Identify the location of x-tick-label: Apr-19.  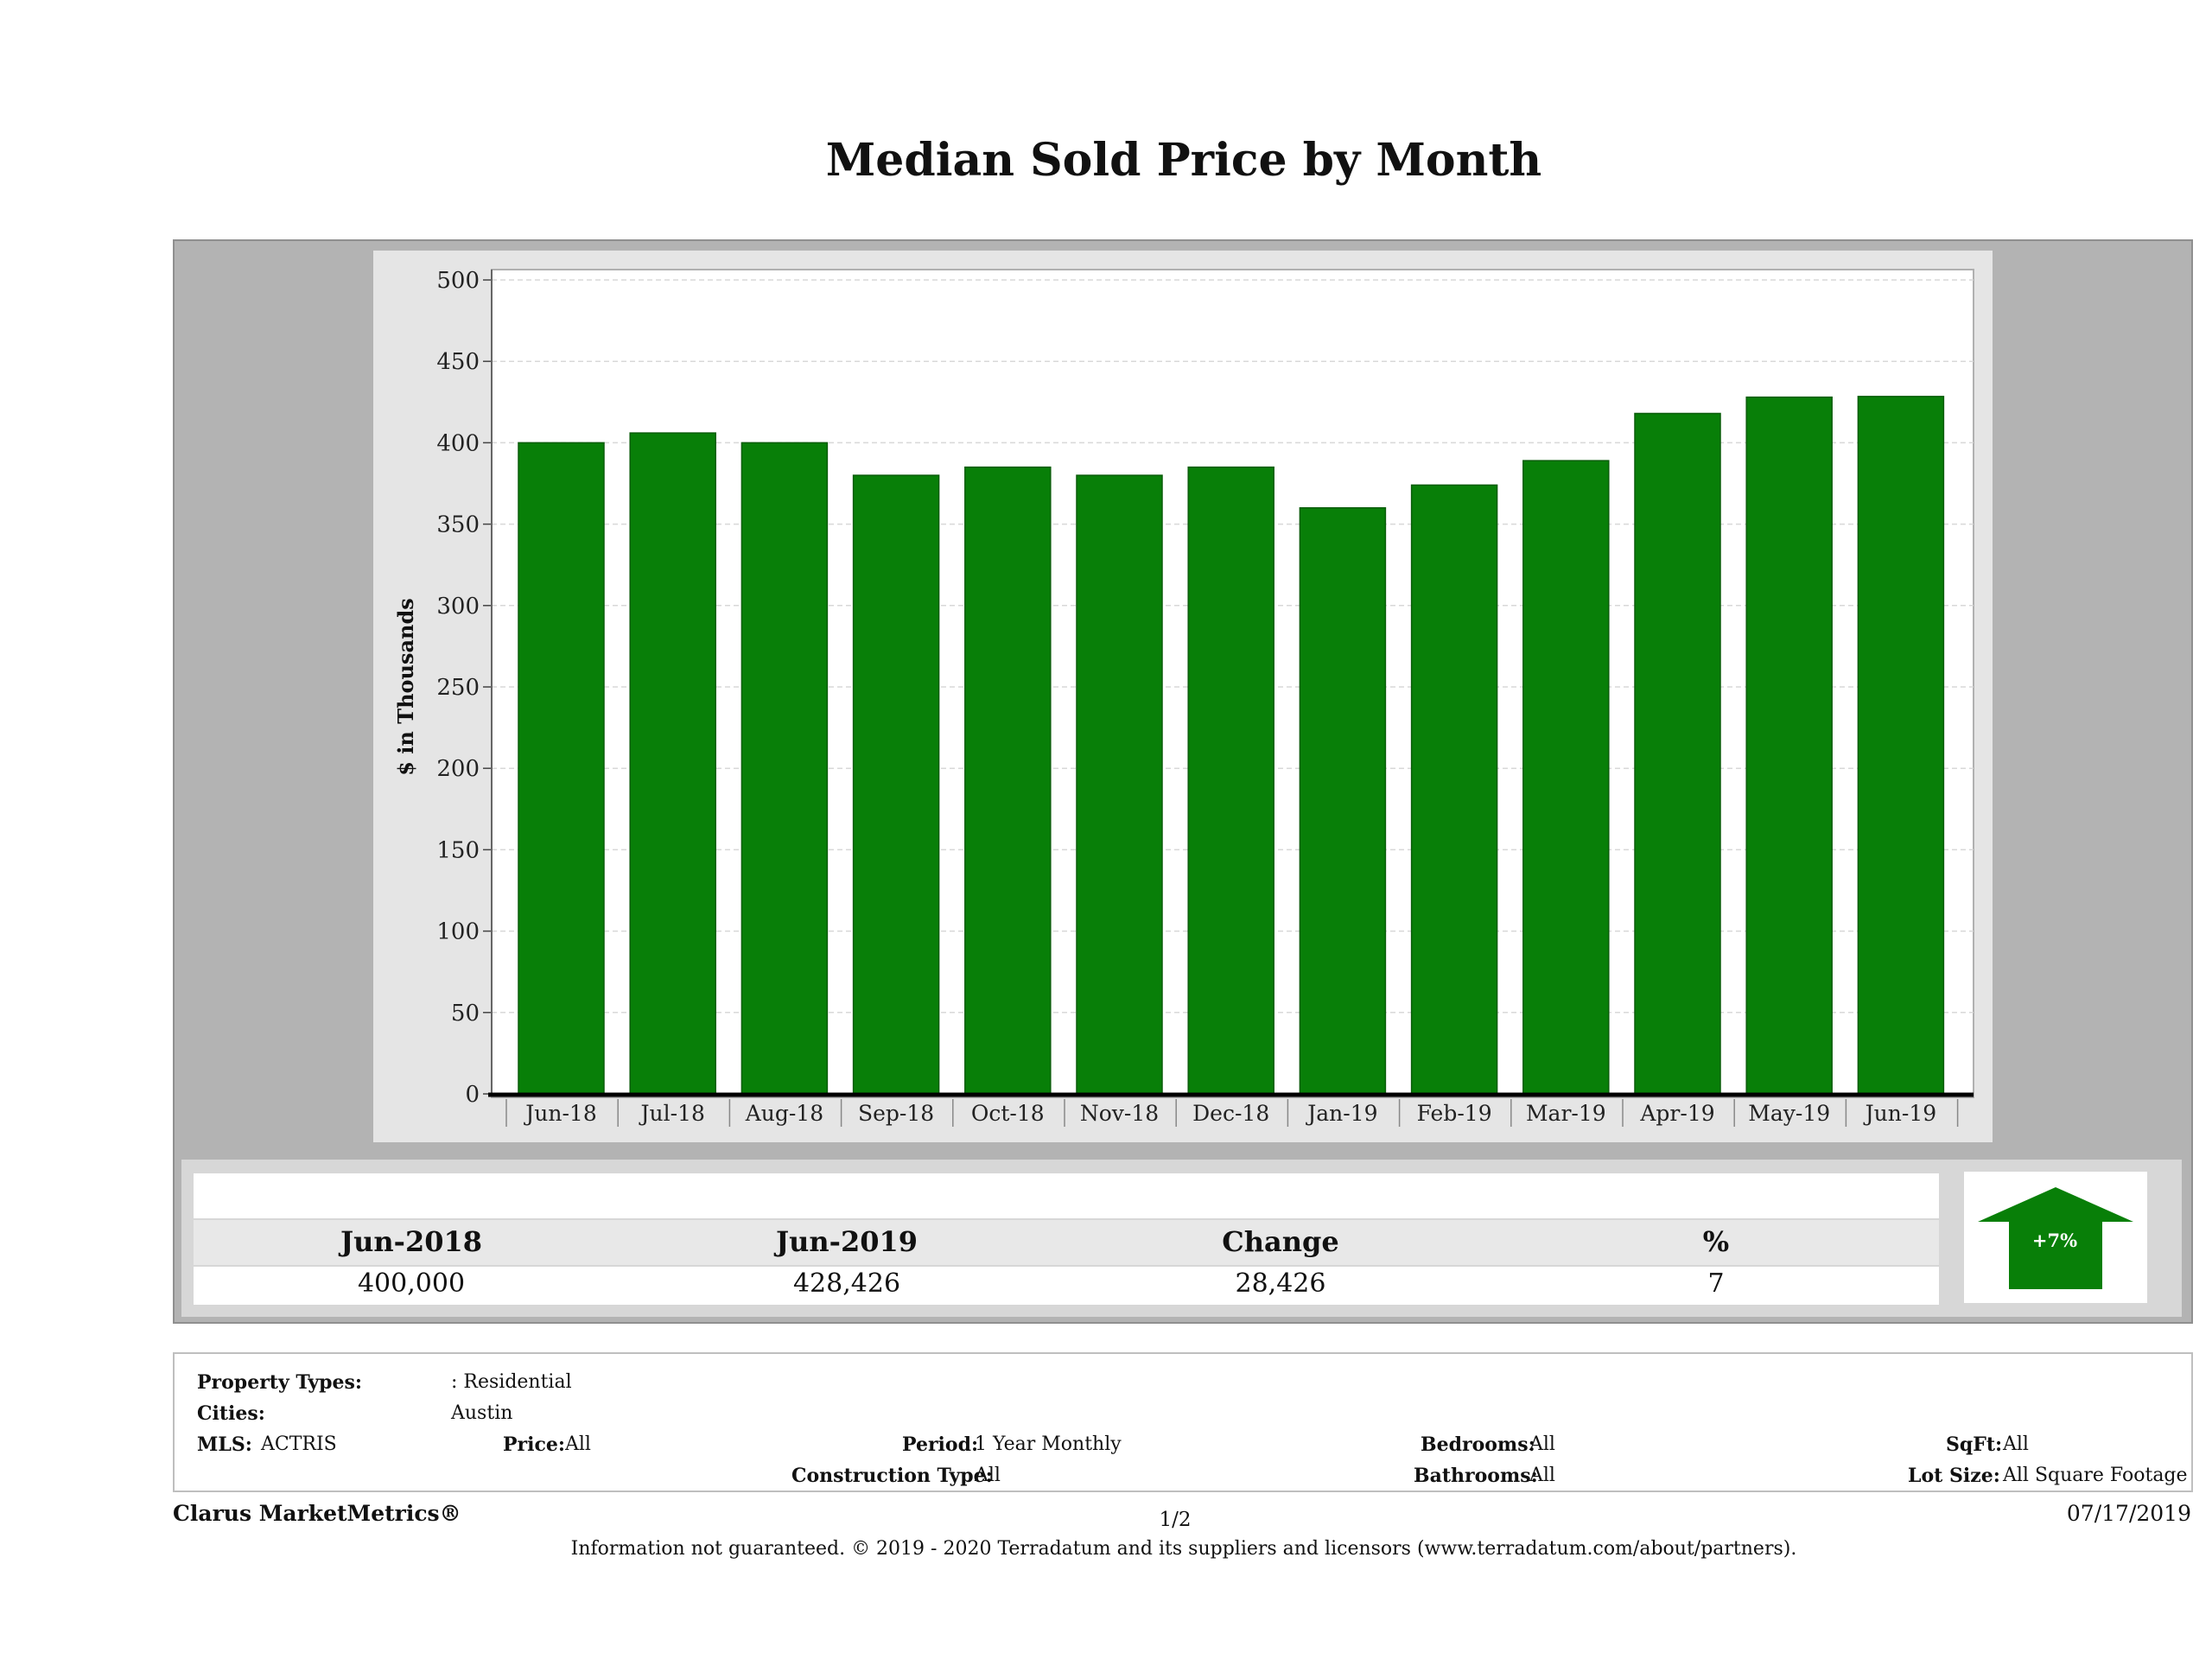
(1676, 1113).